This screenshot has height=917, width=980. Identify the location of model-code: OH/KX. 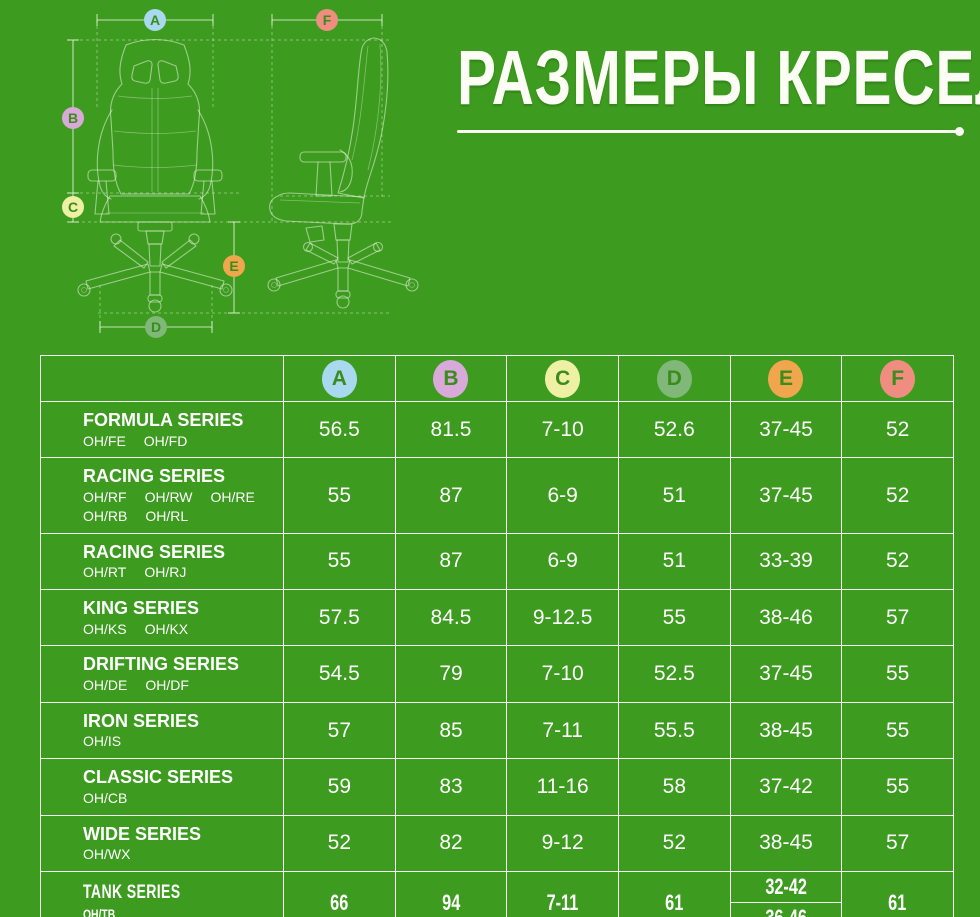
(166, 628).